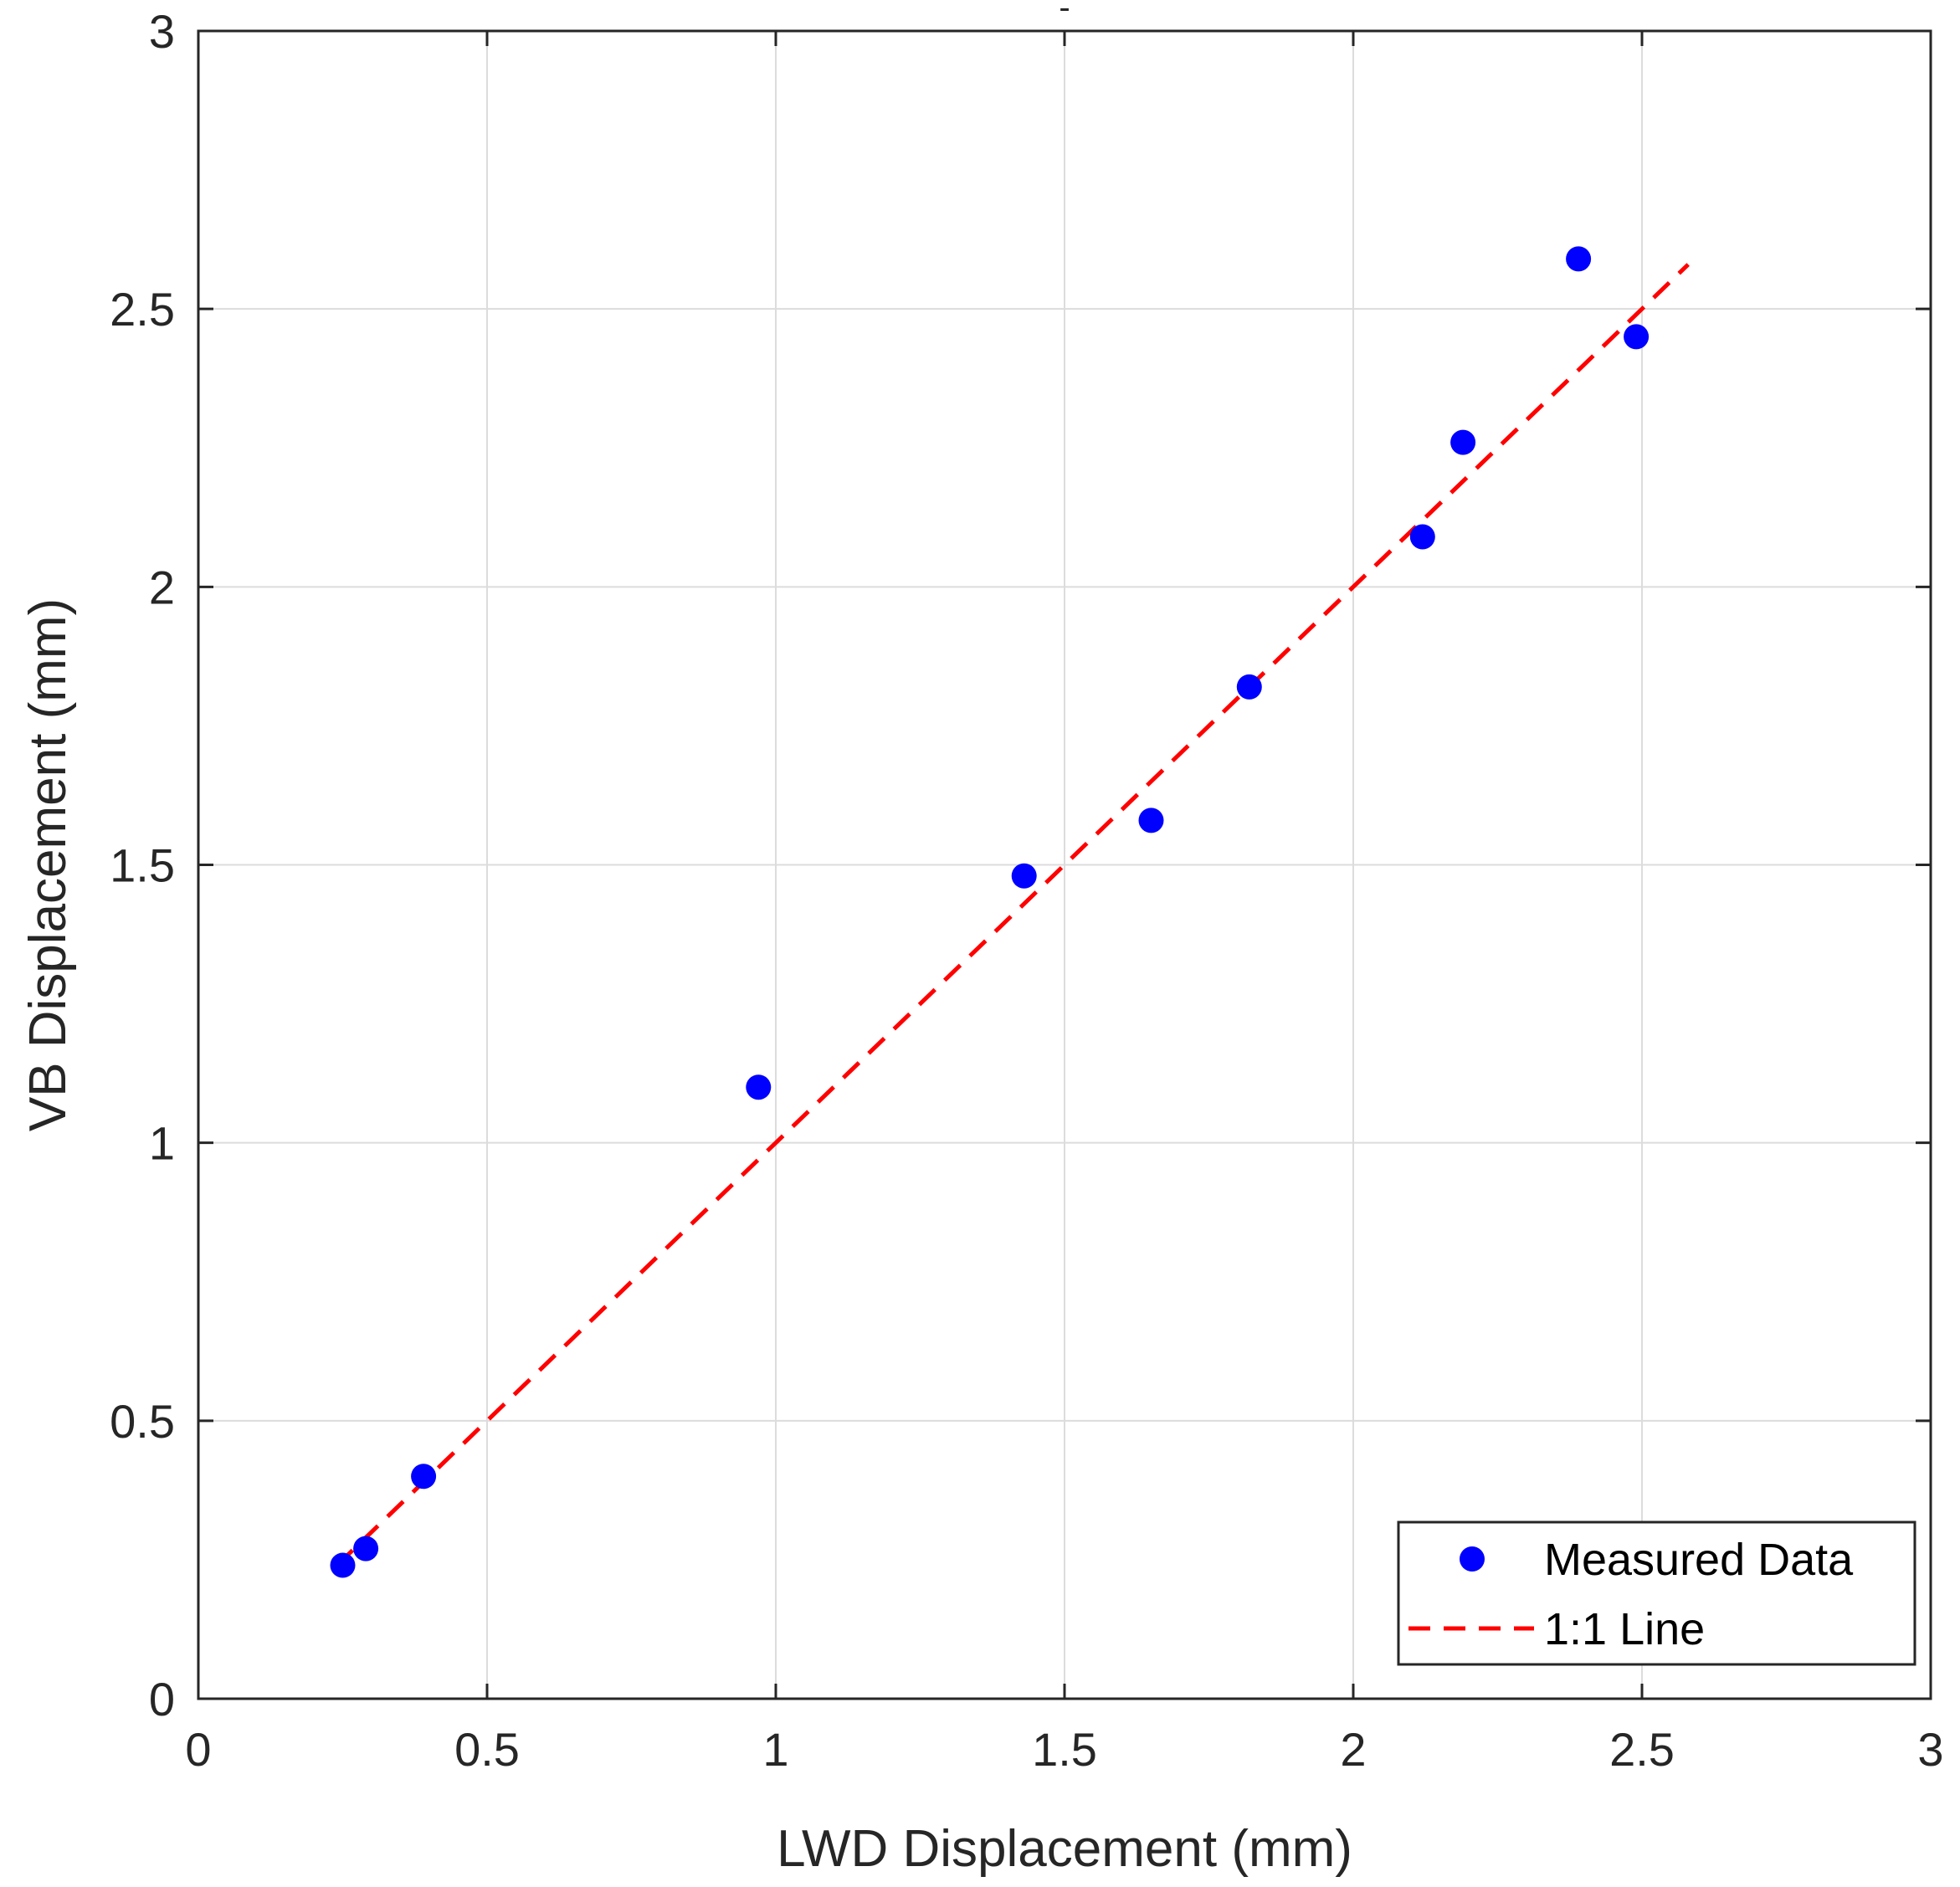 Image resolution: width=1960 pixels, height=1887 pixels. I want to click on x-tick-label: 0.5, so click(487, 1749).